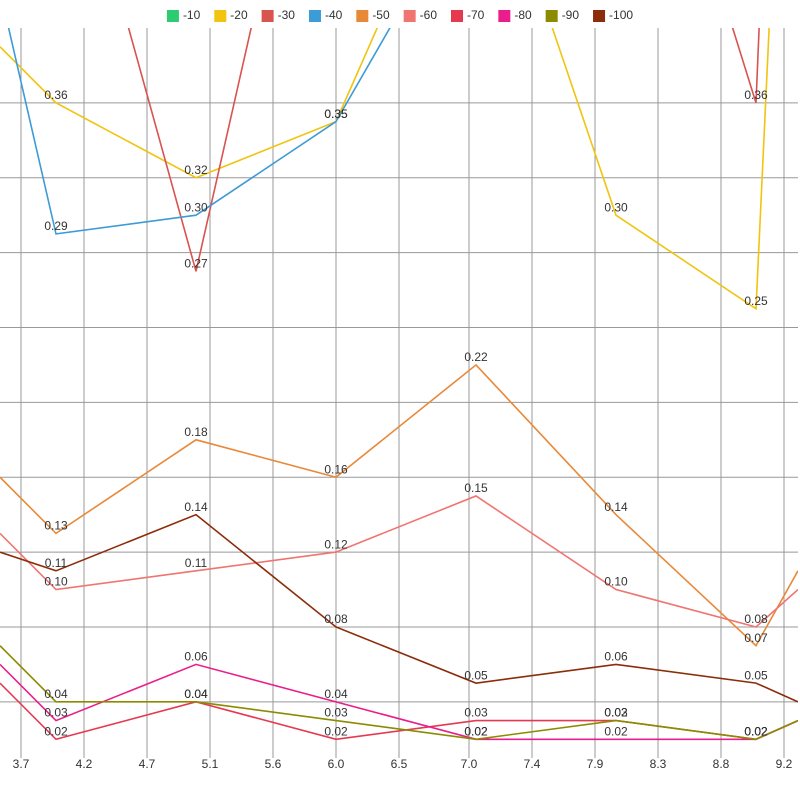  What do you see at coordinates (334, 15) in the screenshot?
I see `legend-label: -40` at bounding box center [334, 15].